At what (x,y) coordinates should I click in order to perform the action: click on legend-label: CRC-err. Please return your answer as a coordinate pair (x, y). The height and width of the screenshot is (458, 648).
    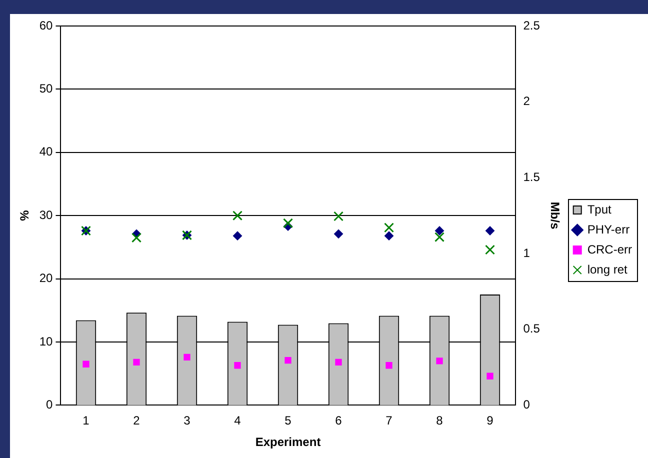
    Looking at the image, I should click on (609, 249).